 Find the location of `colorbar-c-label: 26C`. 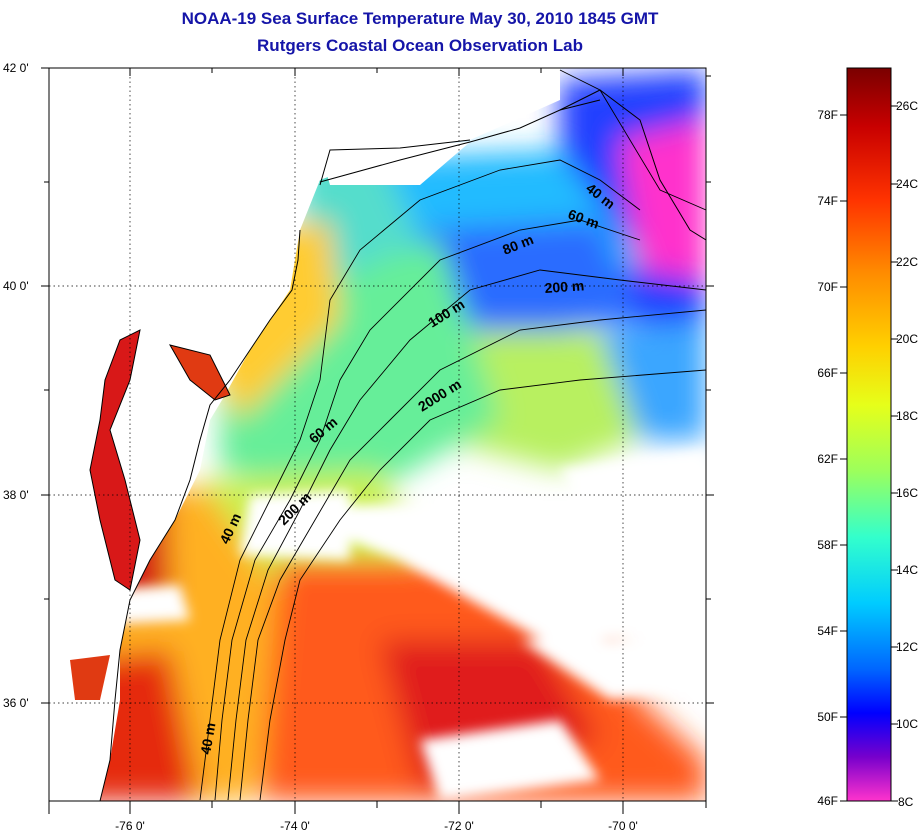

colorbar-c-label: 26C is located at coordinates (907, 106).